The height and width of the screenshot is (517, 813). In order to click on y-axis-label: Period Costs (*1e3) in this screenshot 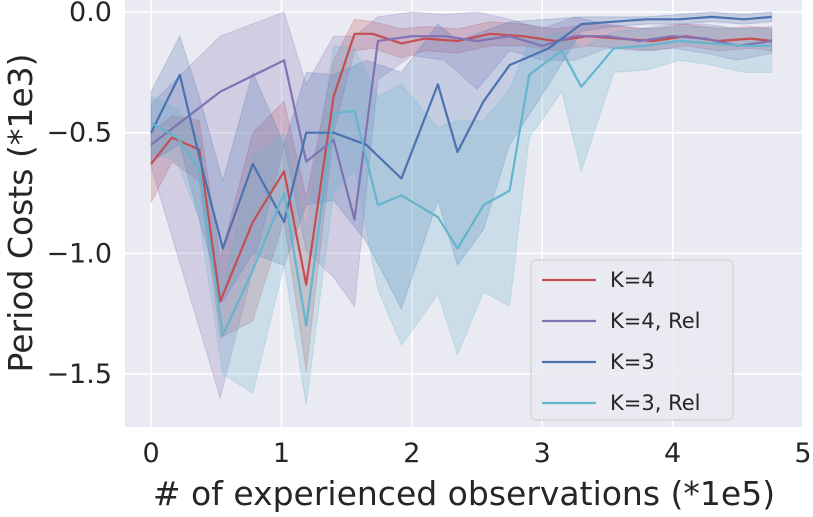, I will do `click(20, 213)`.